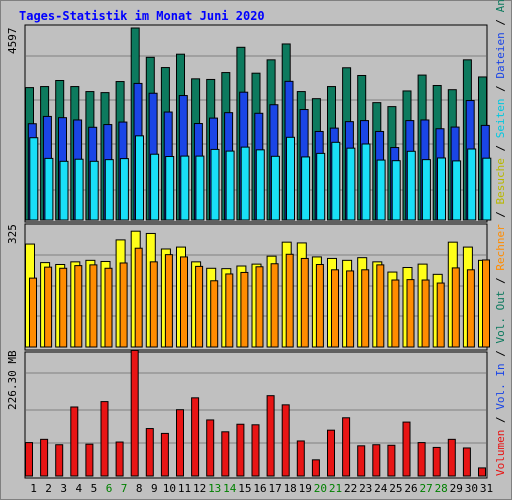 Image resolution: width=512 pixels, height=500 pixels. I want to click on requests-max-label: 4597, so click(12, 41).